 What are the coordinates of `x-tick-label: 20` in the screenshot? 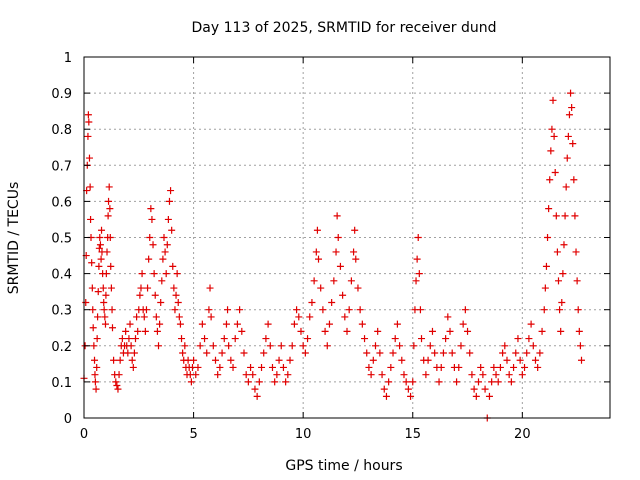 It's located at (522, 434).